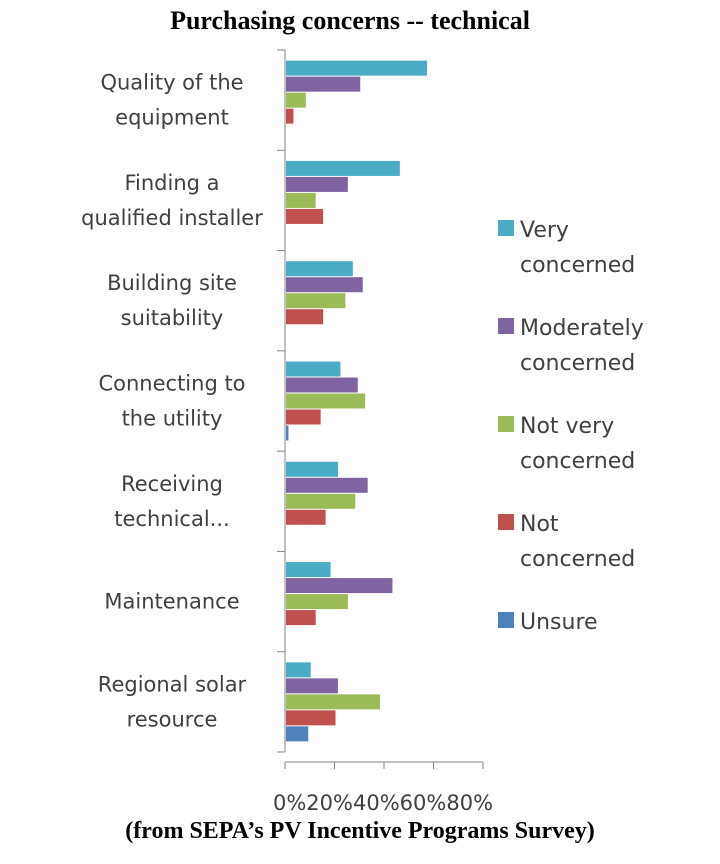 The height and width of the screenshot is (864, 720). What do you see at coordinates (172, 419) in the screenshot?
I see `category-label: the utility` at bounding box center [172, 419].